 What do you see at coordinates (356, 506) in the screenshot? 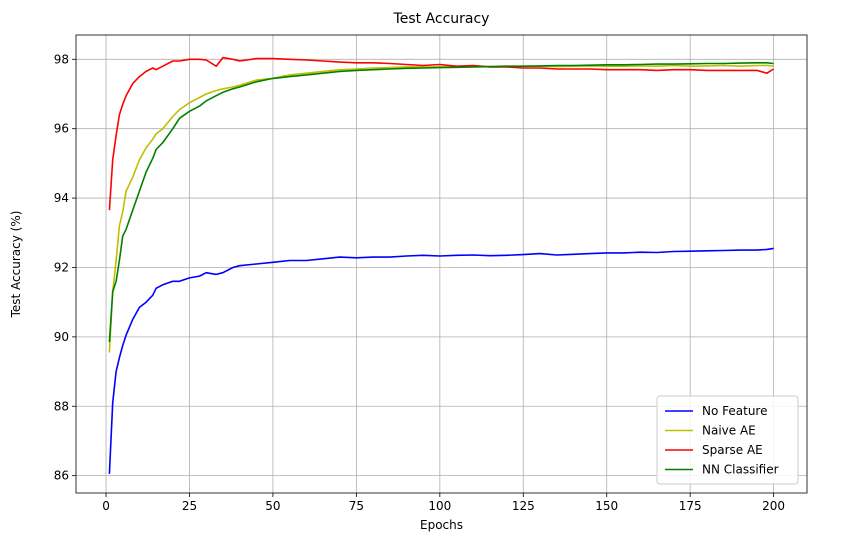
I see `x-tick-label: 75` at bounding box center [356, 506].